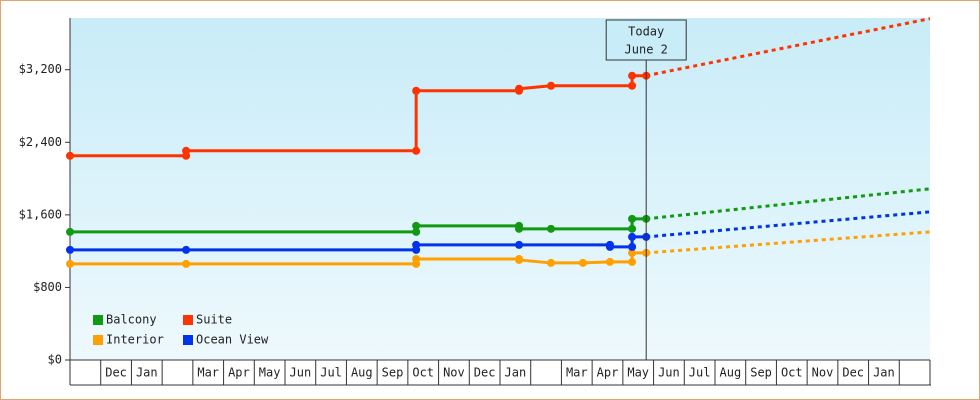  I want to click on y-tick-label: $800, so click(47, 287).